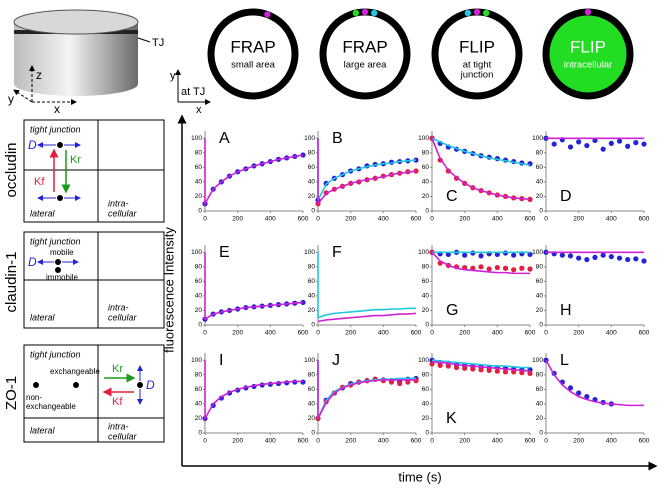  Describe the element at coordinates (363, 176) in the screenshot. I see `panel: 0 20 40 60 80 100 0 200 400 600 B` at that location.